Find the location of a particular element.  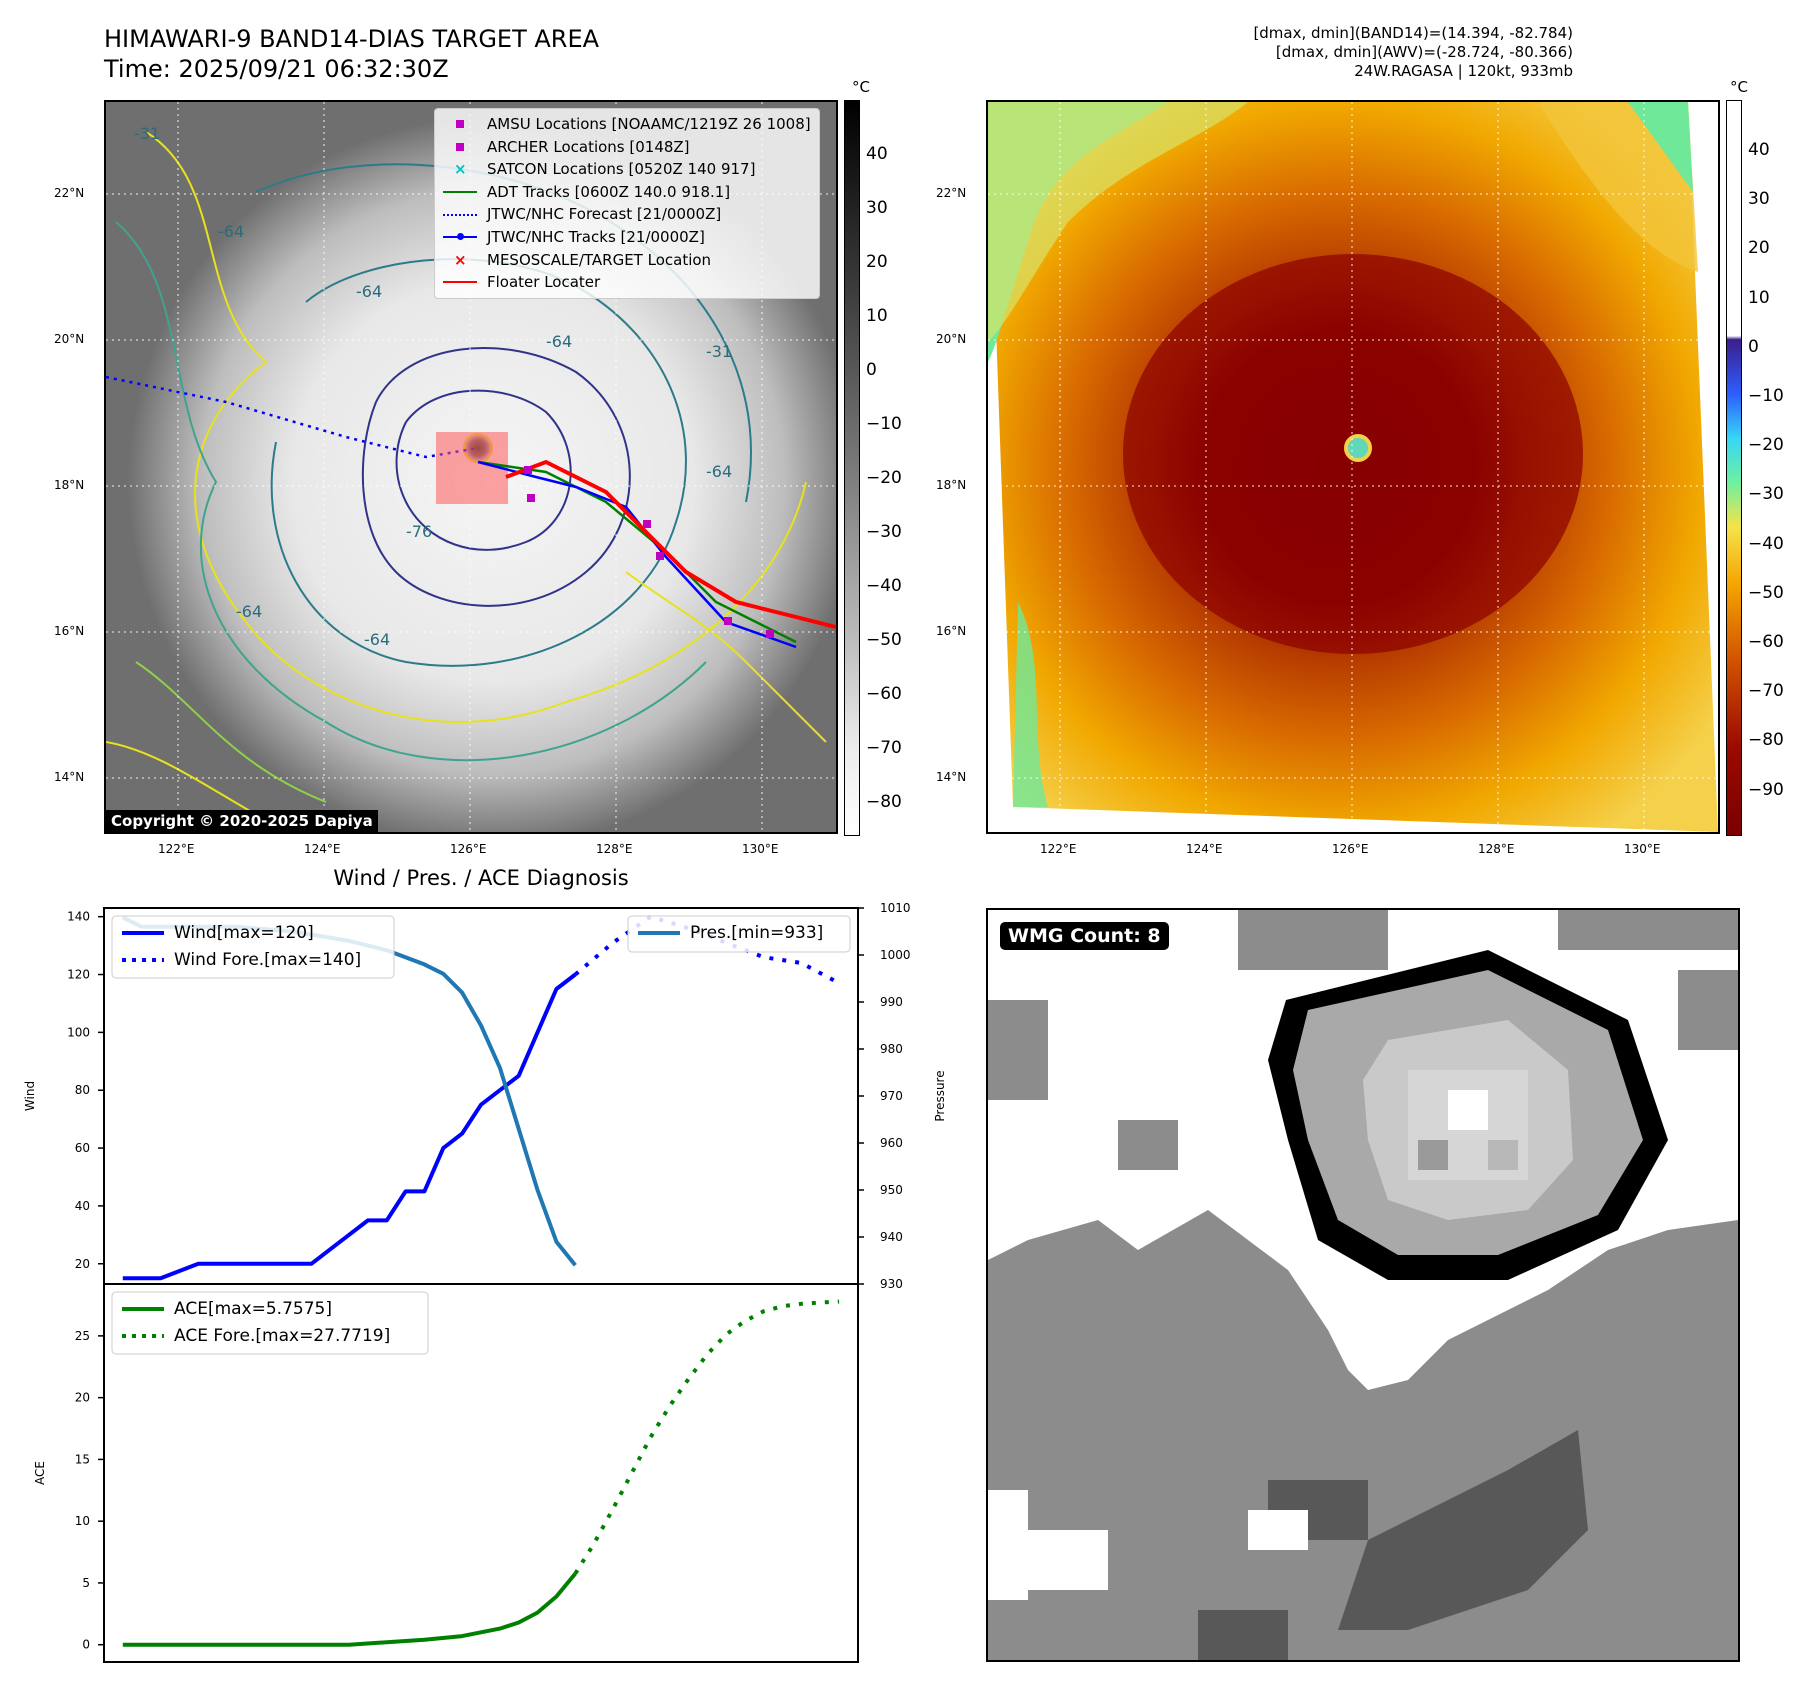

wind-axis-tick-label: 20 is located at coordinates (82, 1264).